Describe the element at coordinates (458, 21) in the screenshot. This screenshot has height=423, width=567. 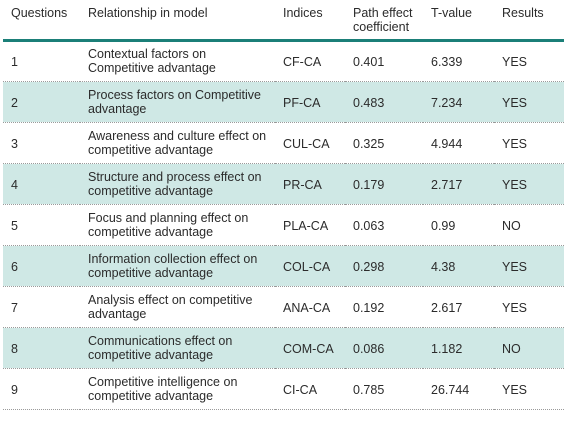
I see `header-tvalue: T-value` at that location.